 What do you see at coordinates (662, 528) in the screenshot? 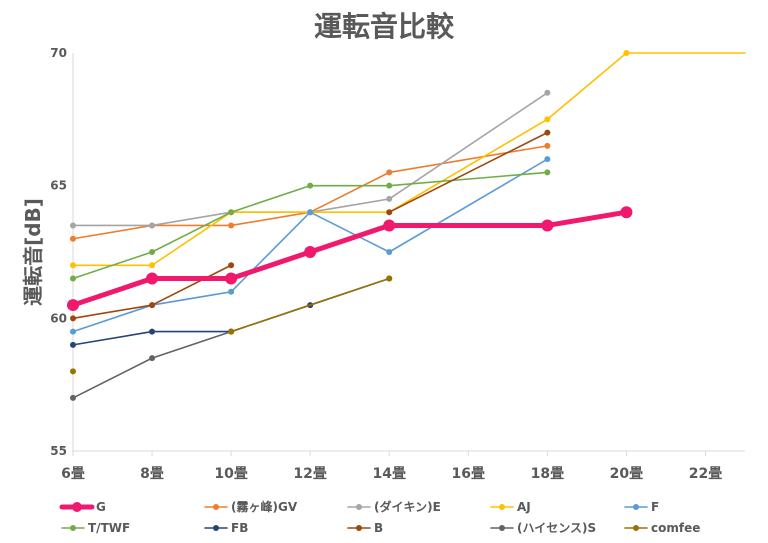
I see `legend-item-9: comfee` at bounding box center [662, 528].